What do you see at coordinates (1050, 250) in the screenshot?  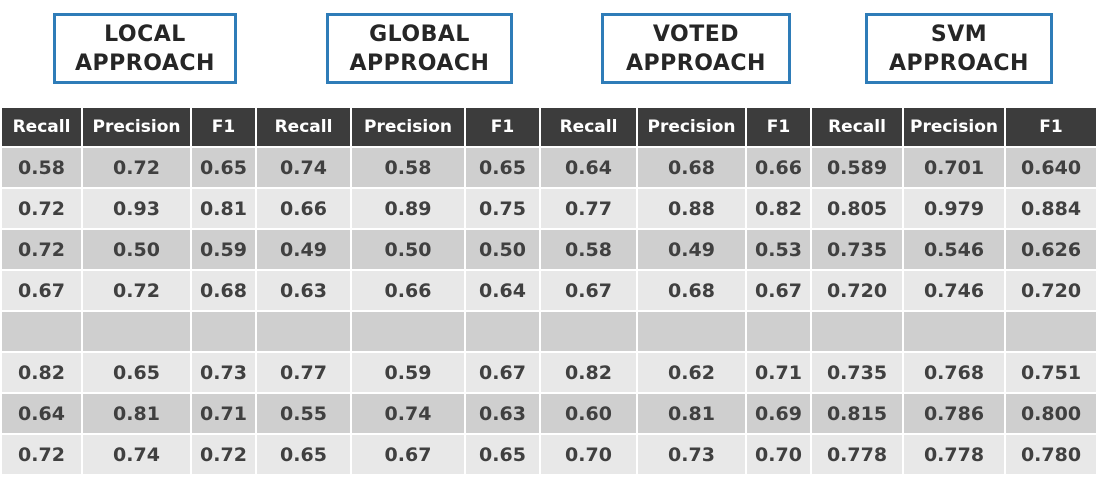 I see `table-cell: 0.626` at bounding box center [1050, 250].